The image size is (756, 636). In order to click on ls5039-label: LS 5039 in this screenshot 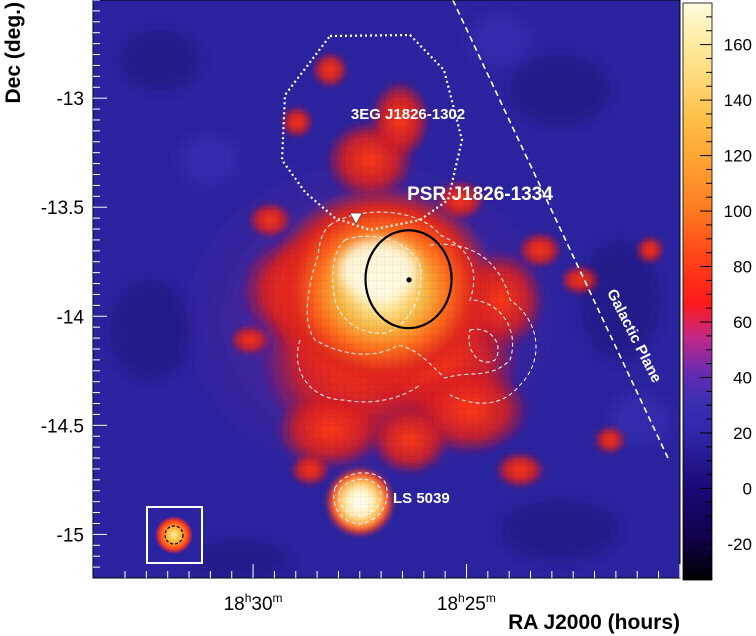, I will do `click(421, 498)`.